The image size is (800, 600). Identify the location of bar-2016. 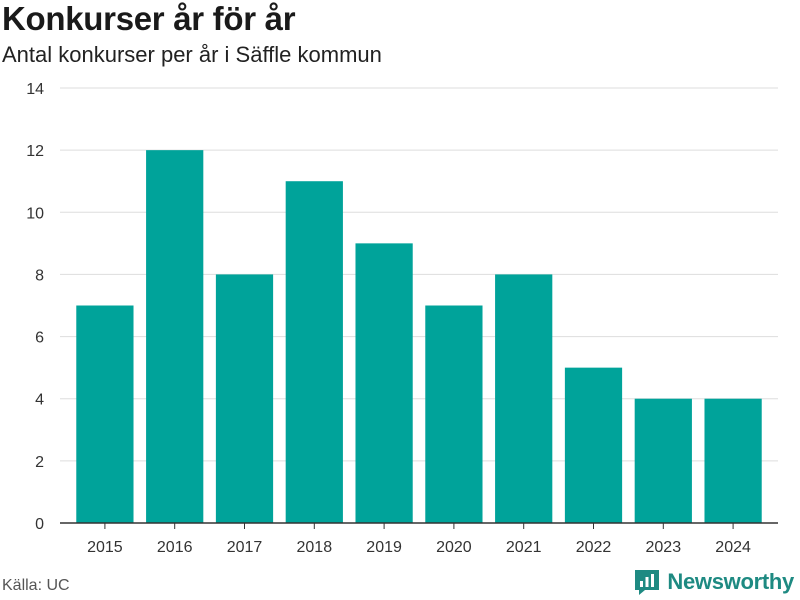
(175, 336).